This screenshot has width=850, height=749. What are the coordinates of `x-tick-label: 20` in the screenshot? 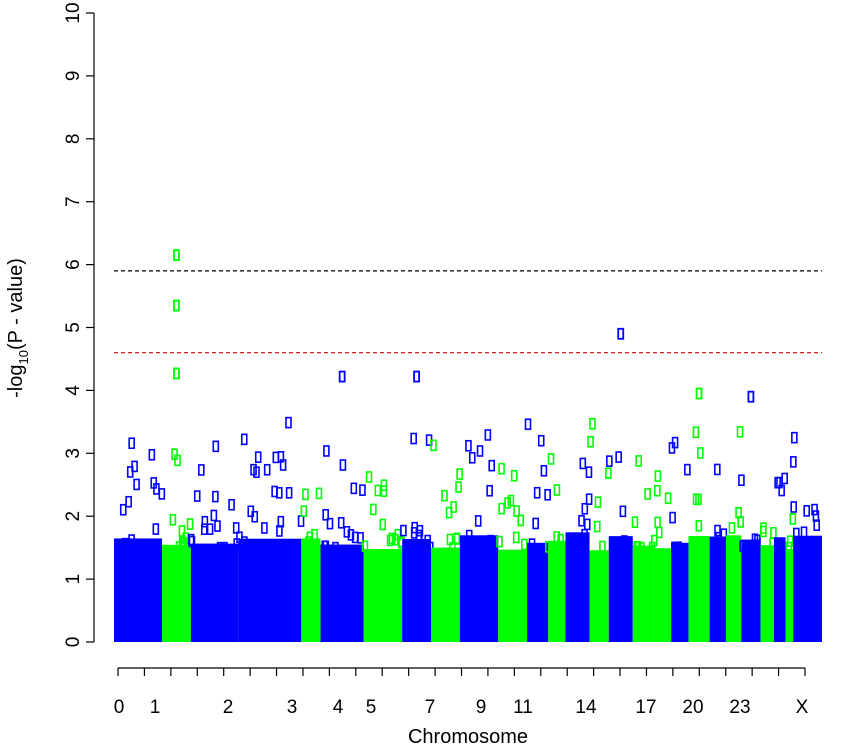 It's located at (692, 707).